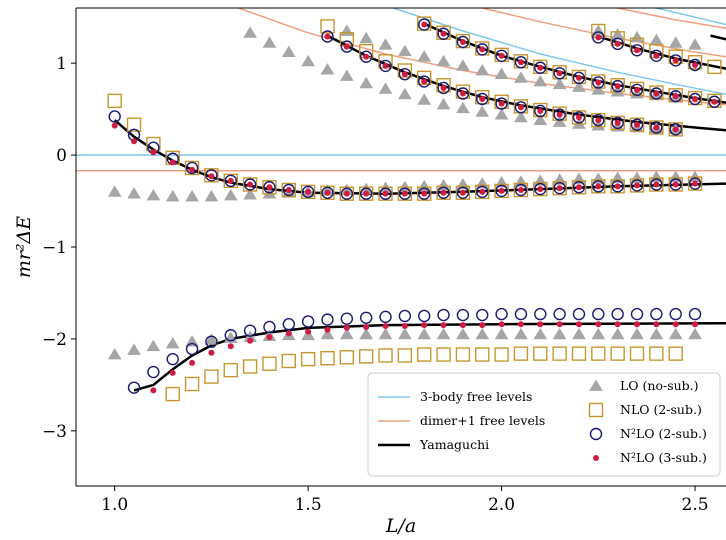  Describe the element at coordinates (596, 458) in the screenshot. I see `n2lo3-legend-marker` at that location.